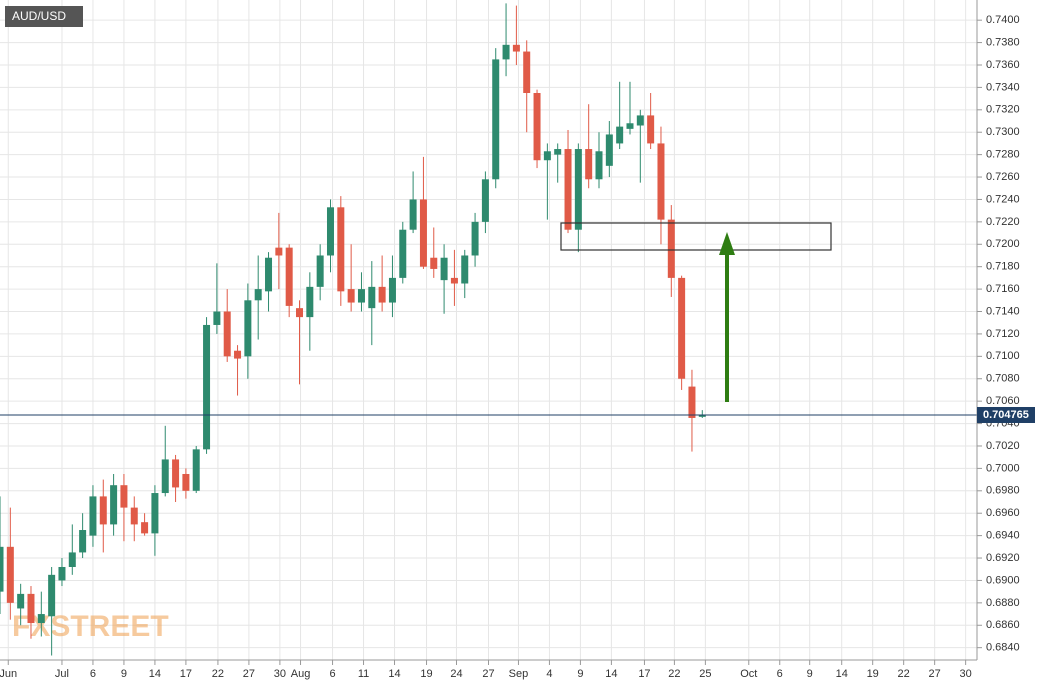 The height and width of the screenshot is (685, 1053). Describe the element at coordinates (519, 674) in the screenshot. I see `x-tick-label: Sep` at that location.